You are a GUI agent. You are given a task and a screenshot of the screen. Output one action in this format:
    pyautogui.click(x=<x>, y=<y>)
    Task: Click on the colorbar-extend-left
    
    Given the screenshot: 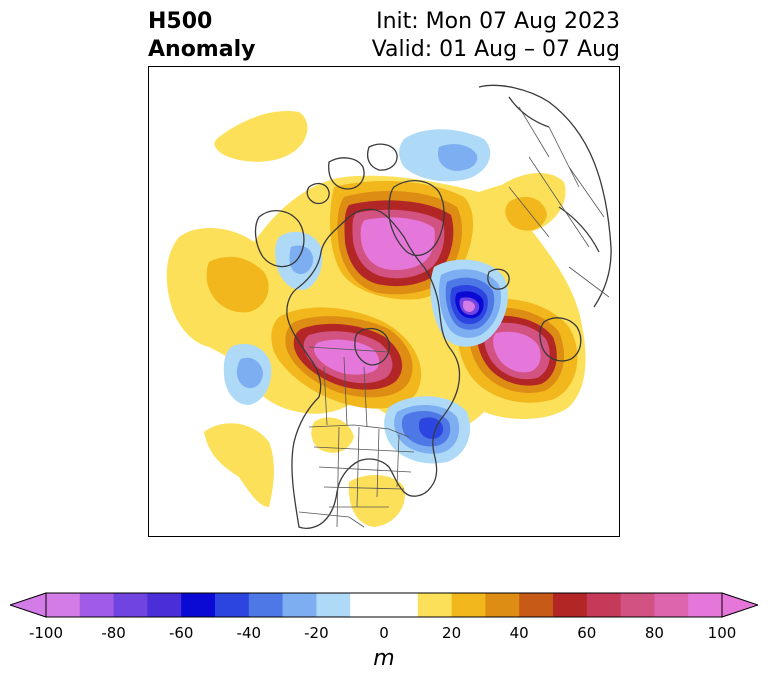 What is the action you would take?
    pyautogui.click(x=28, y=605)
    